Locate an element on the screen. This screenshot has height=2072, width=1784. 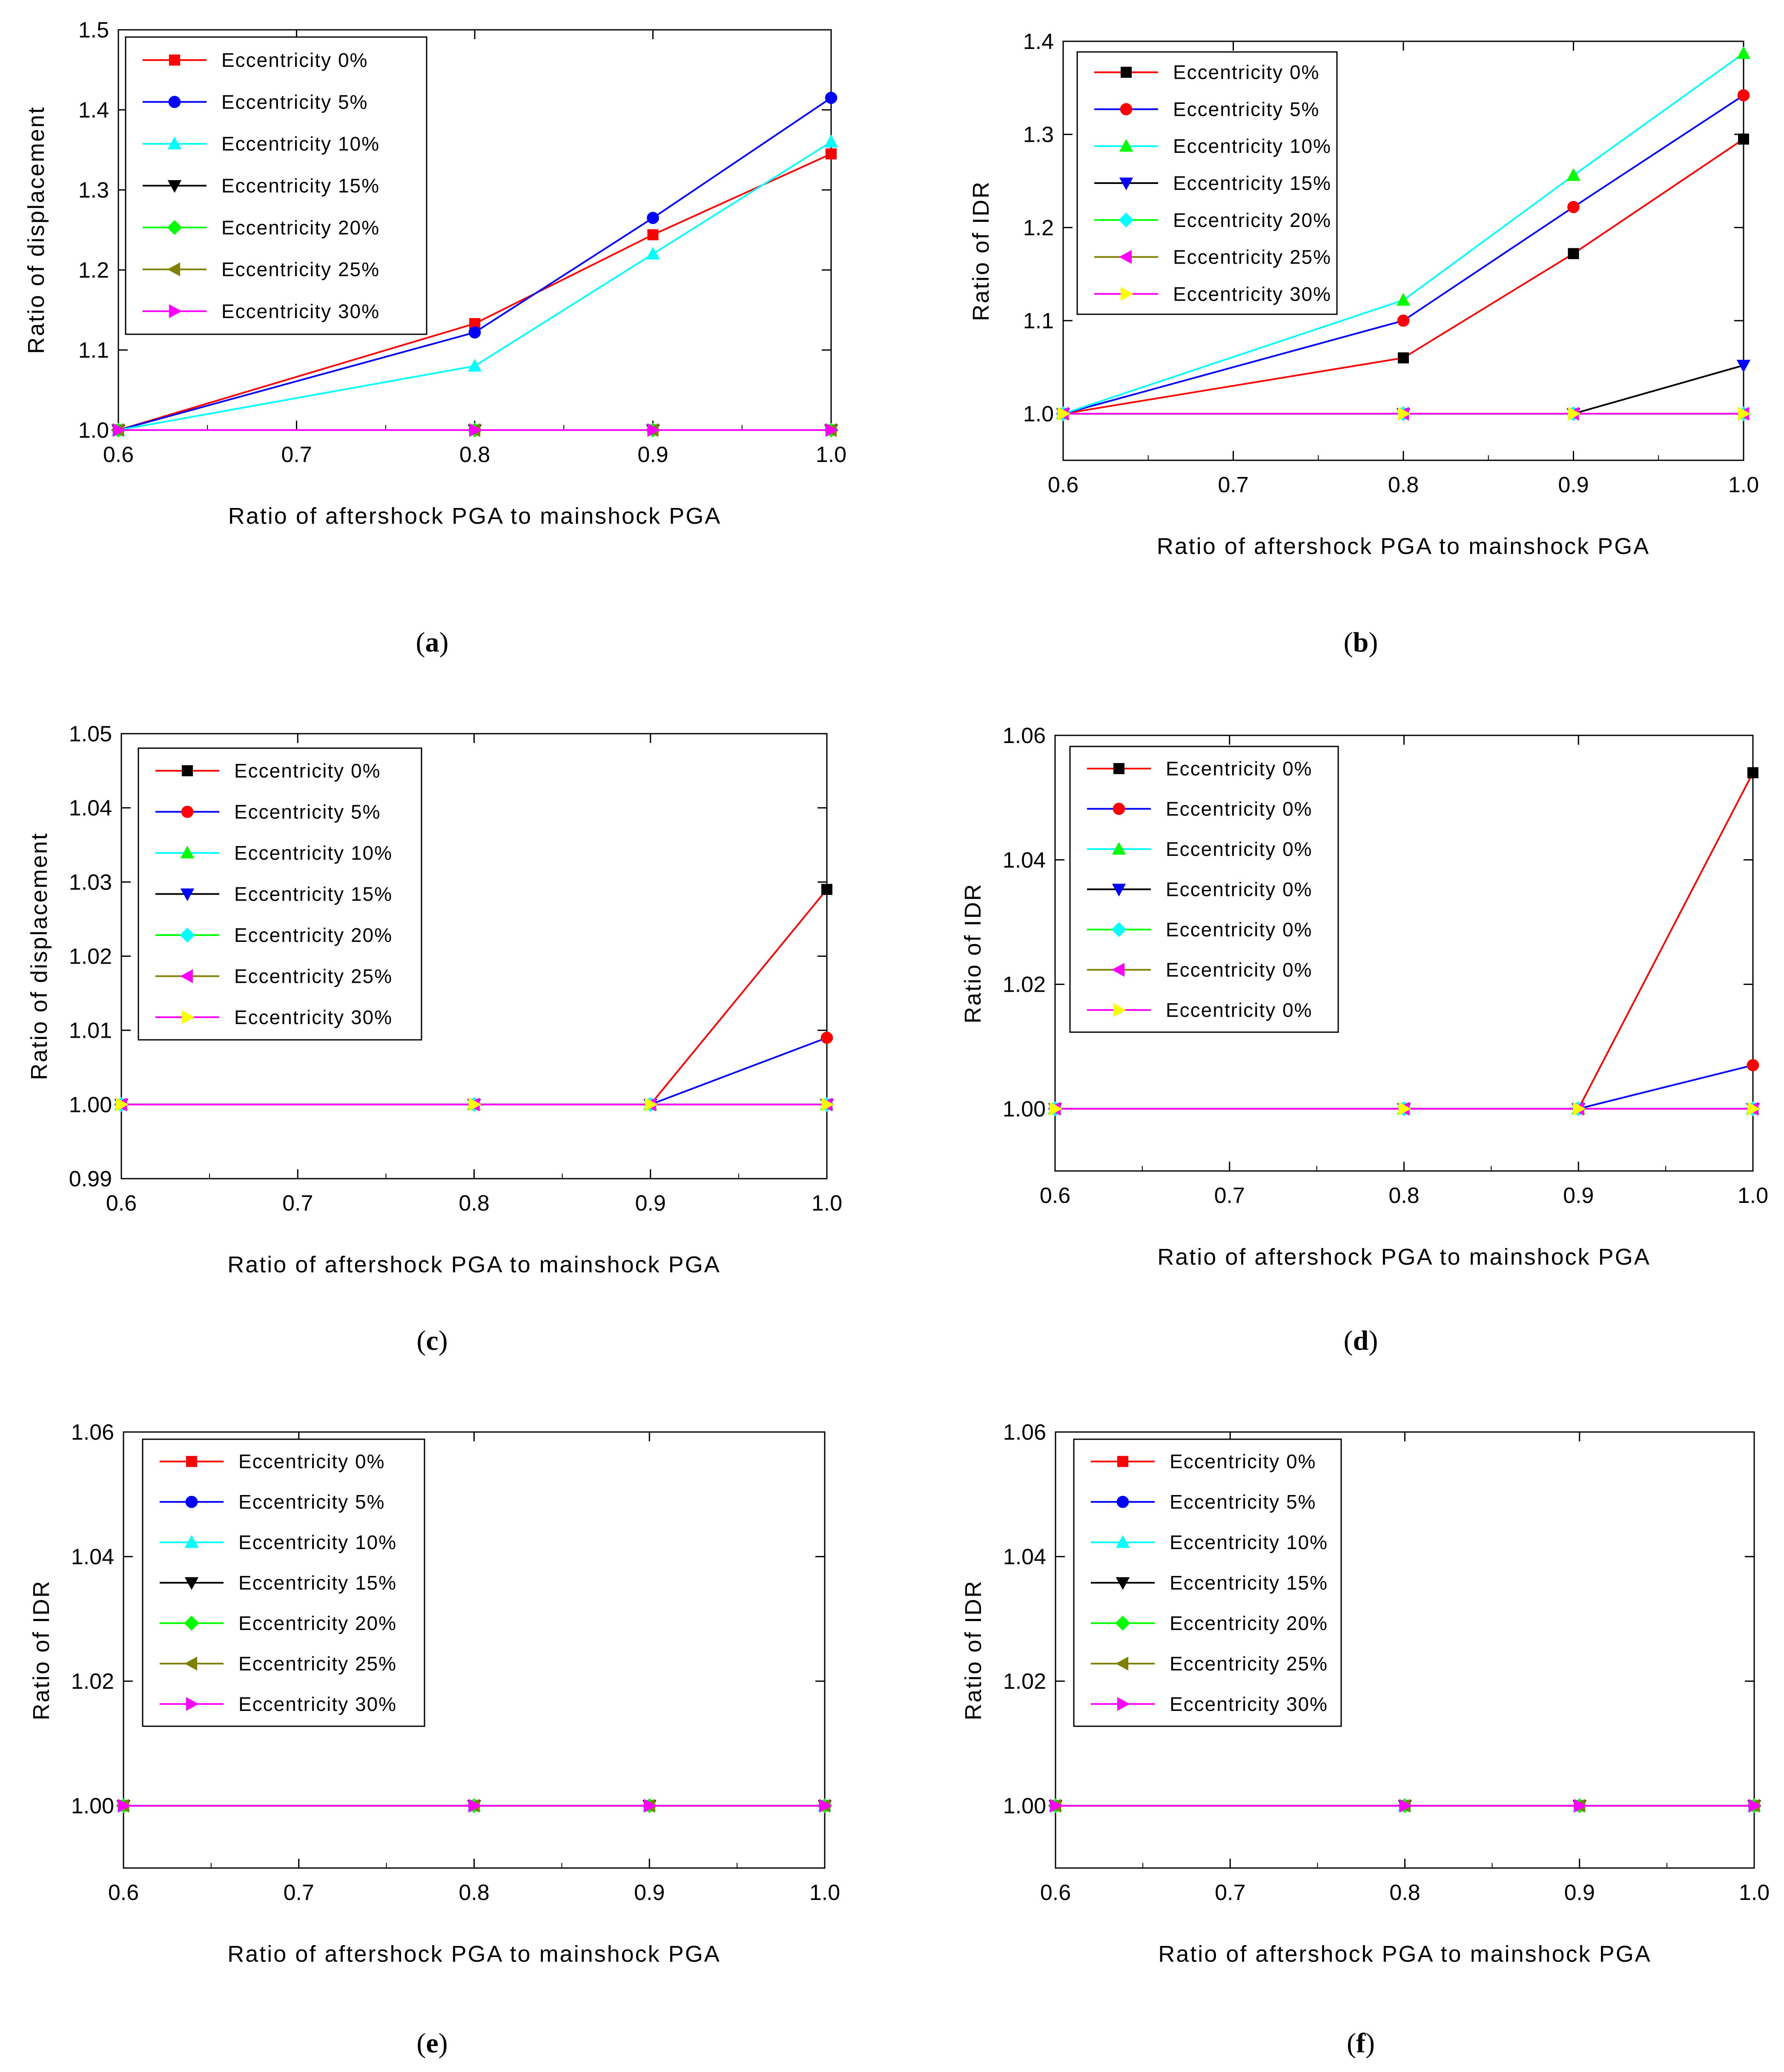
legend-label: Eccentricity 10% is located at coordinates (1252, 146).